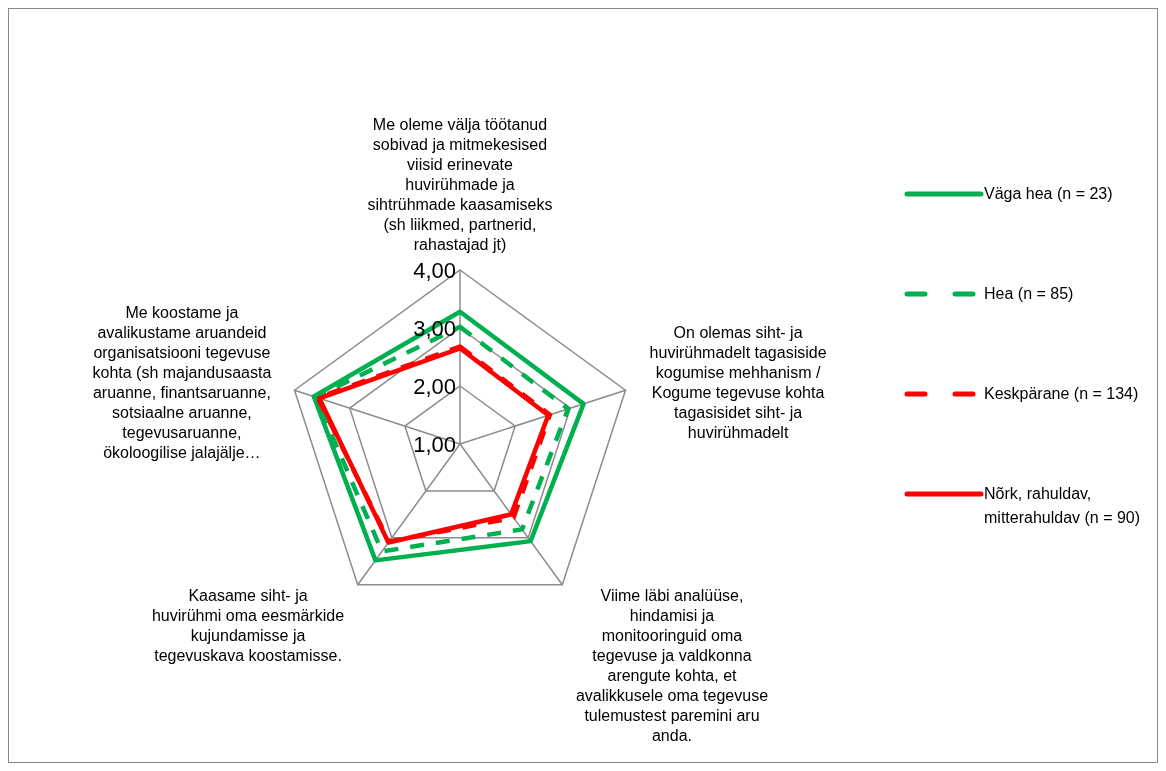 Image resolution: width=1166 pixels, height=771 pixels. I want to click on spoke-label: Me oleme välja töötanud sobivad ja mitmekesised viisid erinevate huvirühmade ja sihtrühmade kaasamiseks (sh liikmed, partnerid, rahastajad jt), so click(460, 184).